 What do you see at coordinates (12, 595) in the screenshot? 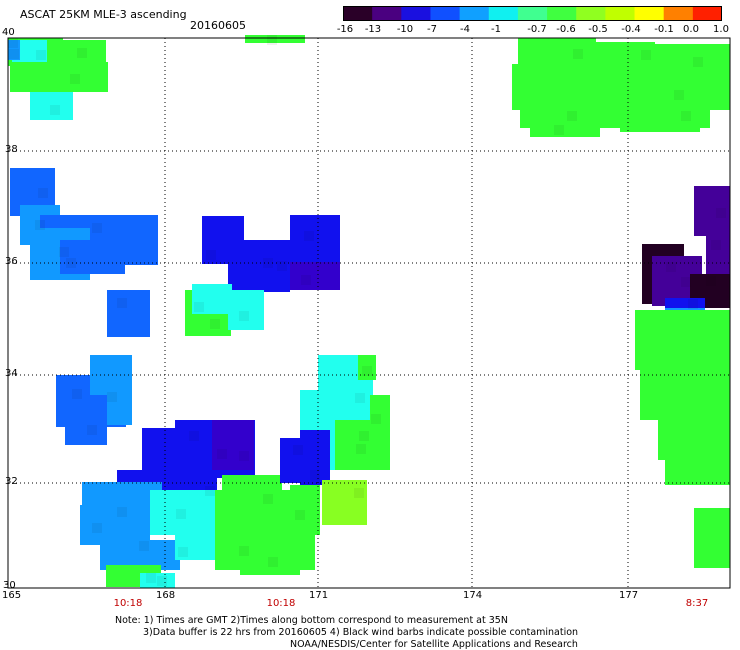
I see `longitude-label: 165` at bounding box center [12, 595].